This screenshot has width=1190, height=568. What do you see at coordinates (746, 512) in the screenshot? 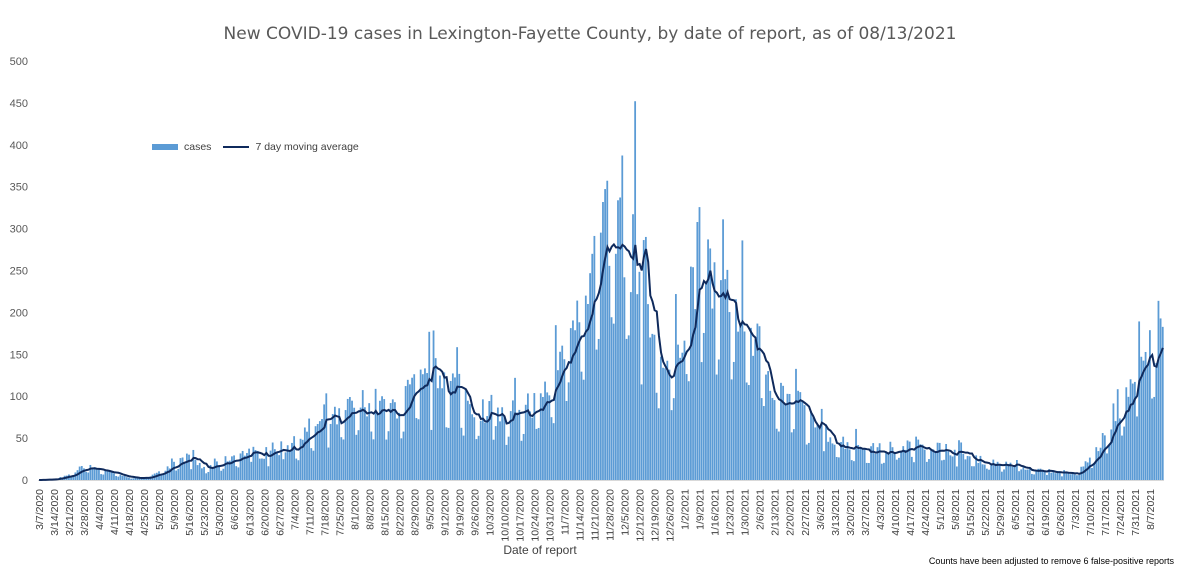
I see `x-tick-label: 1/30/2021` at bounding box center [746, 512].